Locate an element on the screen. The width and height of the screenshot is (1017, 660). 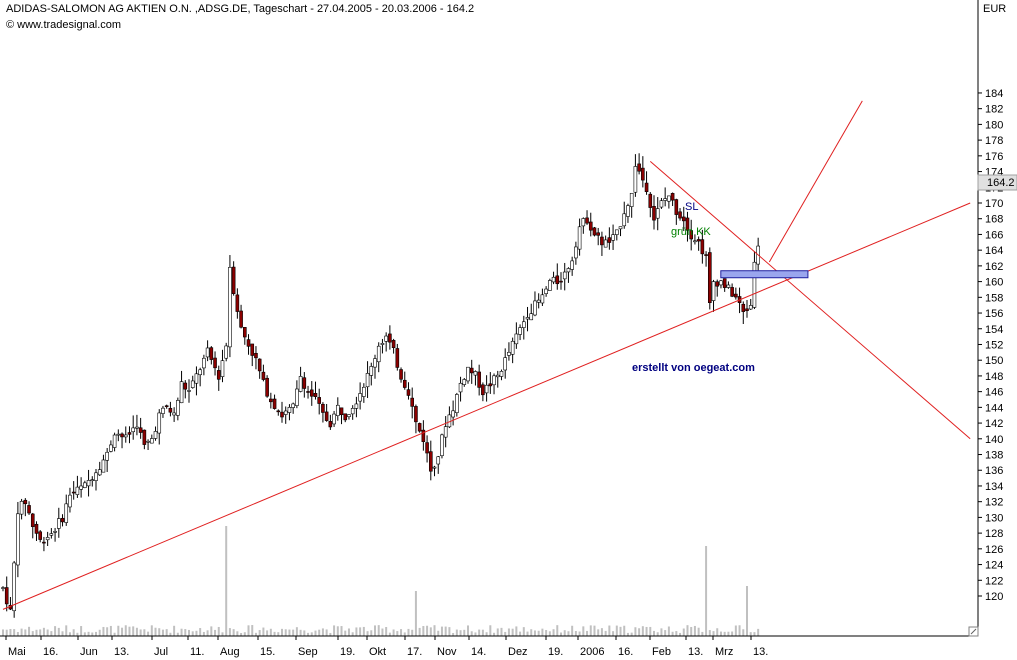
y-tick-label: 160 is located at coordinates (994, 283).